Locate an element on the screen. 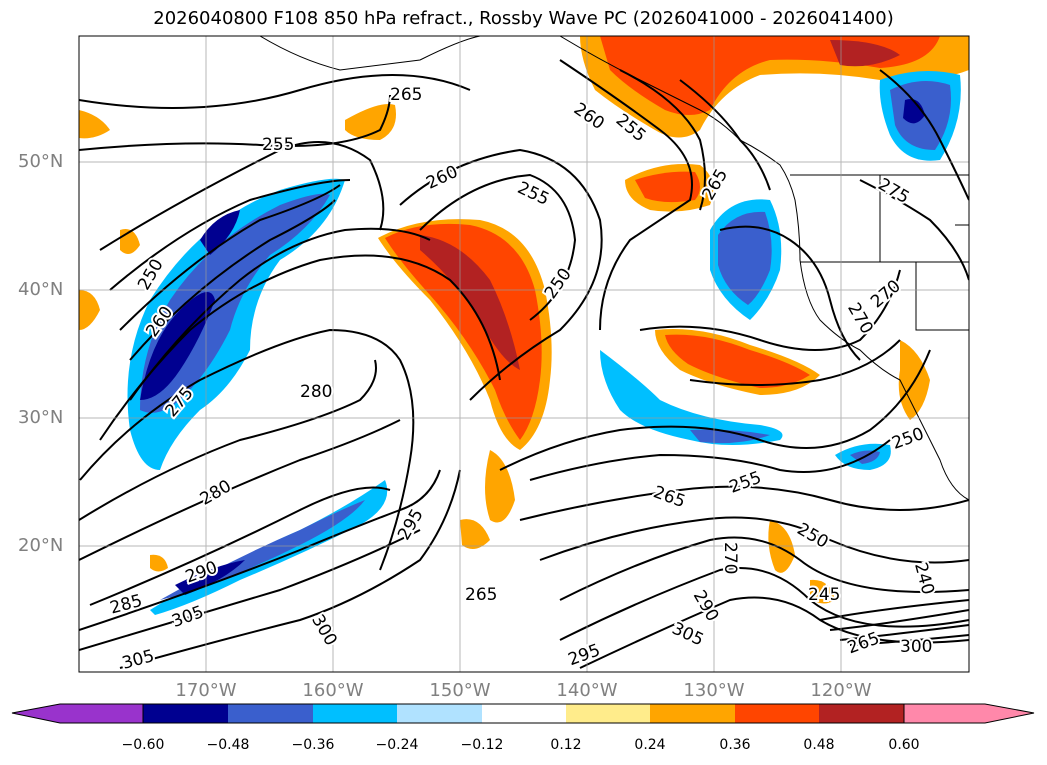 This screenshot has width=1047, height=765. lon-label: 130°W is located at coordinates (714, 690).